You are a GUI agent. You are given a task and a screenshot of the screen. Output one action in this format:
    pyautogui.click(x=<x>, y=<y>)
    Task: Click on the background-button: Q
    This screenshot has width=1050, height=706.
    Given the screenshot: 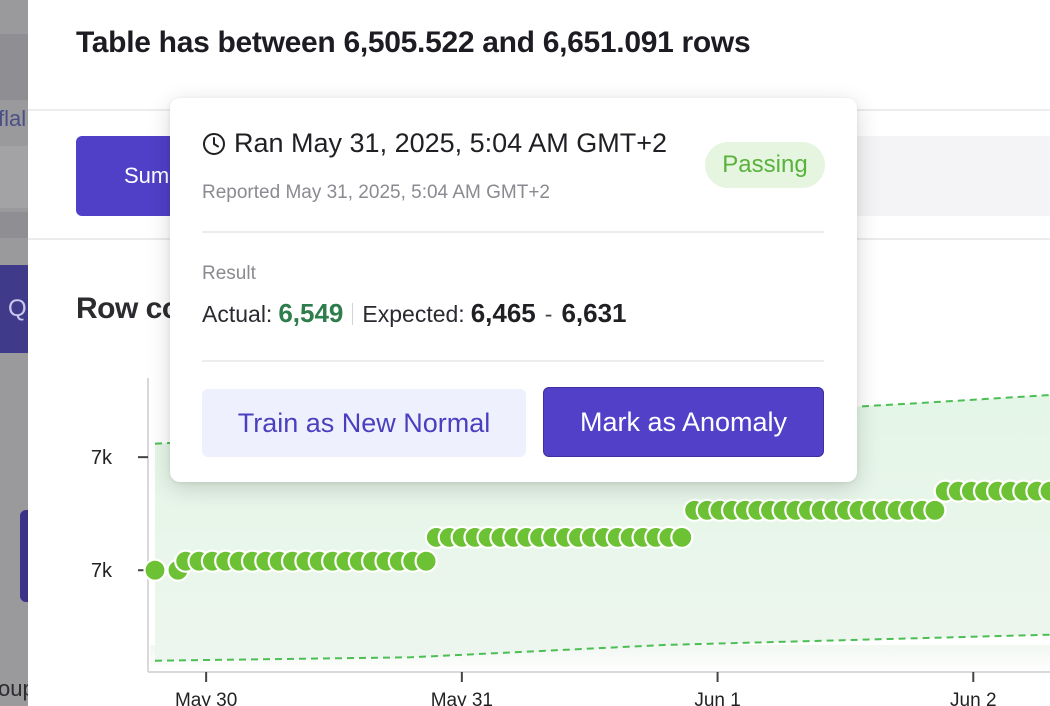 What is the action you would take?
    pyautogui.click(x=14, y=309)
    